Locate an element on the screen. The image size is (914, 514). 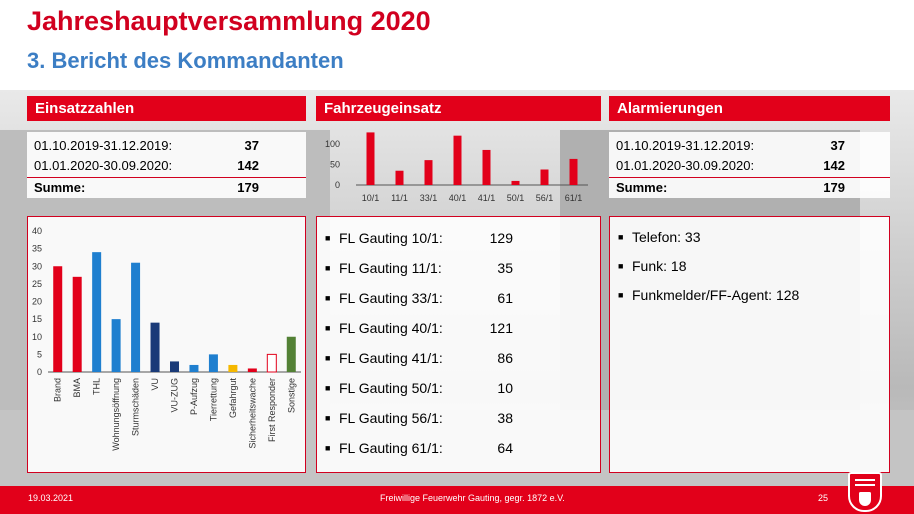
y-tick-label: 30 is located at coordinates (37, 266).